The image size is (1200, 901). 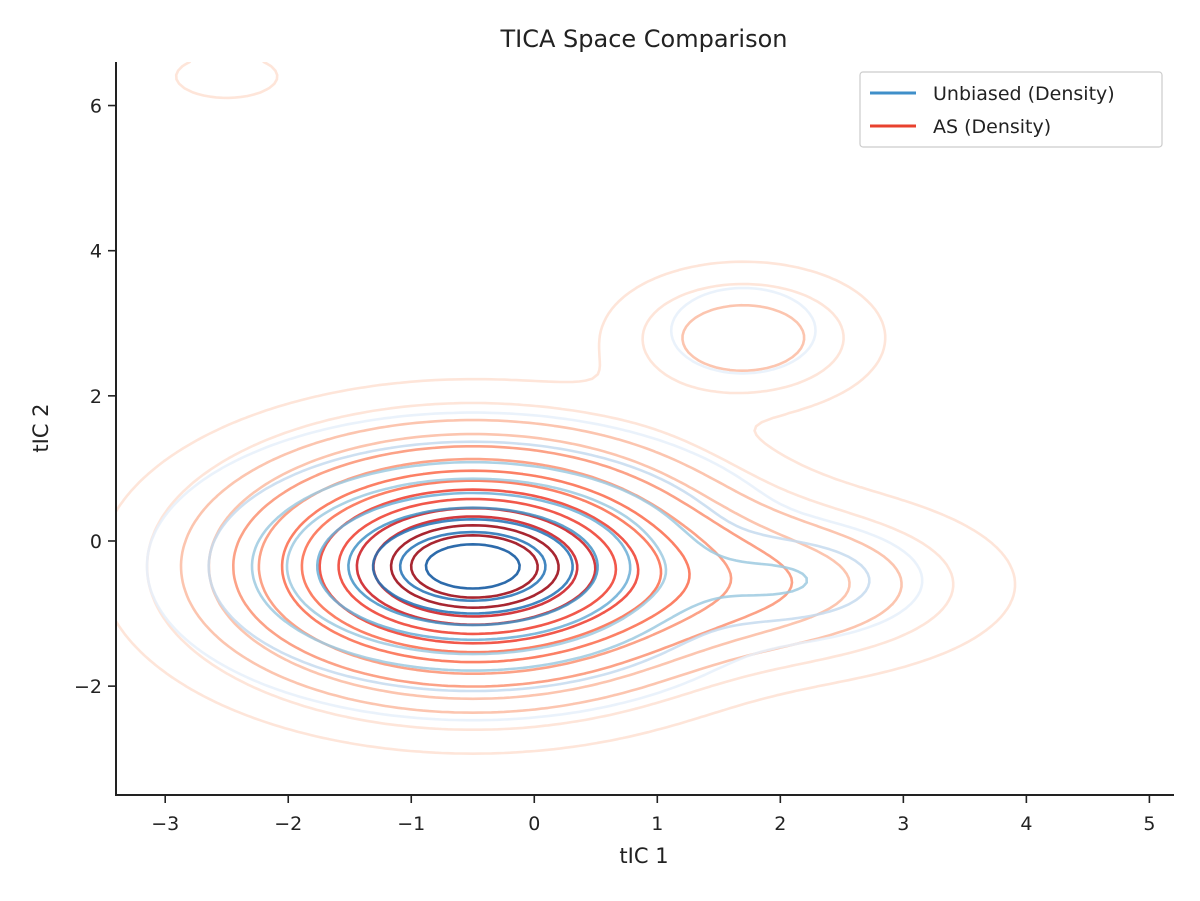 What do you see at coordinates (643, 856) in the screenshot?
I see `x-axis-title: tIC 1` at bounding box center [643, 856].